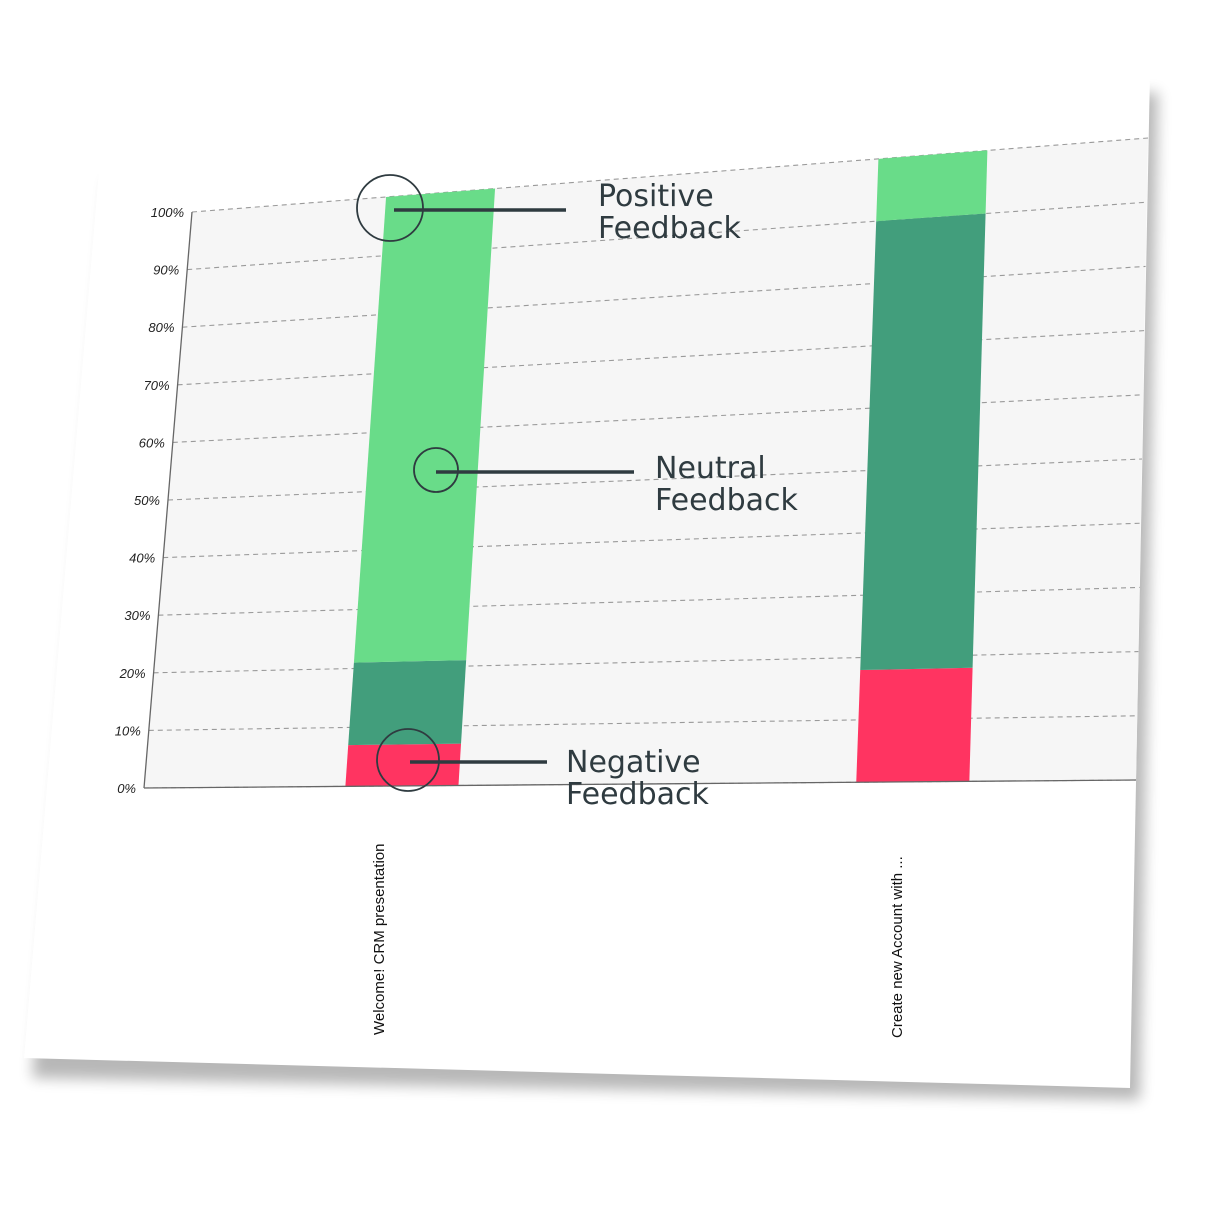 Image resolution: width=1207 pixels, height=1212 pixels. Describe the element at coordinates (710, 468) in the screenshot. I see `callout-text: Neutral` at that location.